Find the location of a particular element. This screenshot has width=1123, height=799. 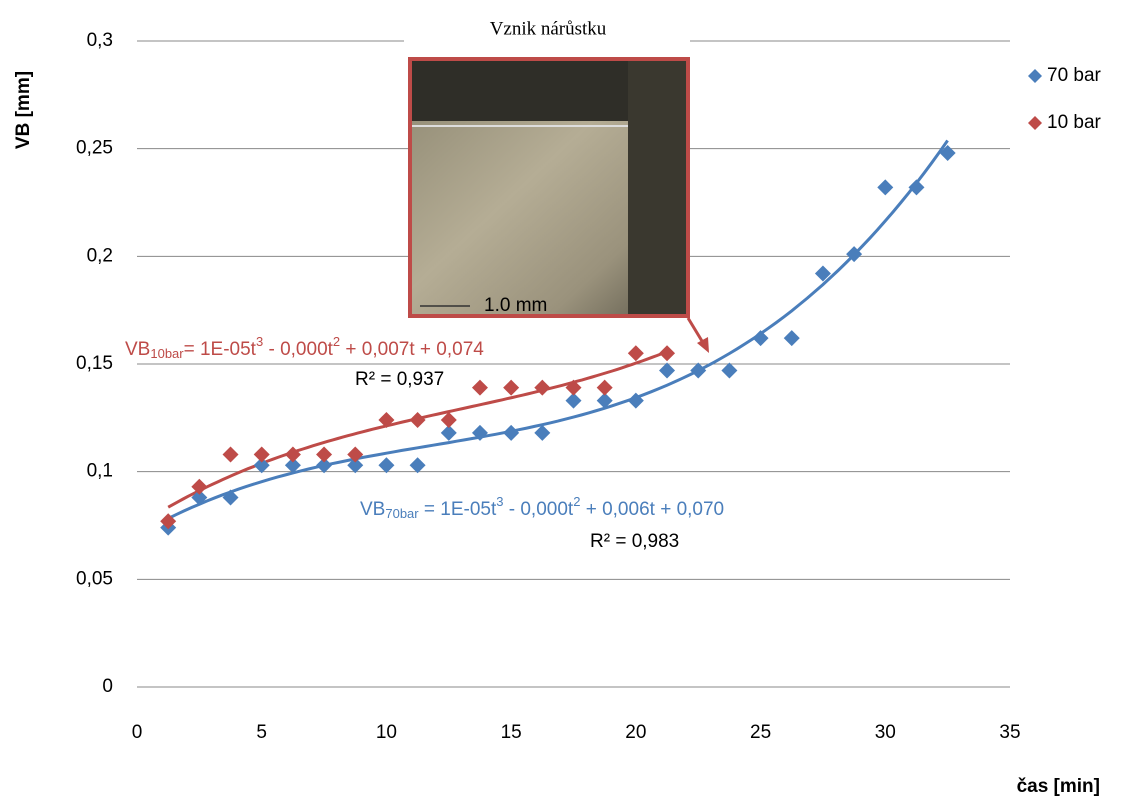

y-tick-label: 0,3 is located at coordinates (100, 40).